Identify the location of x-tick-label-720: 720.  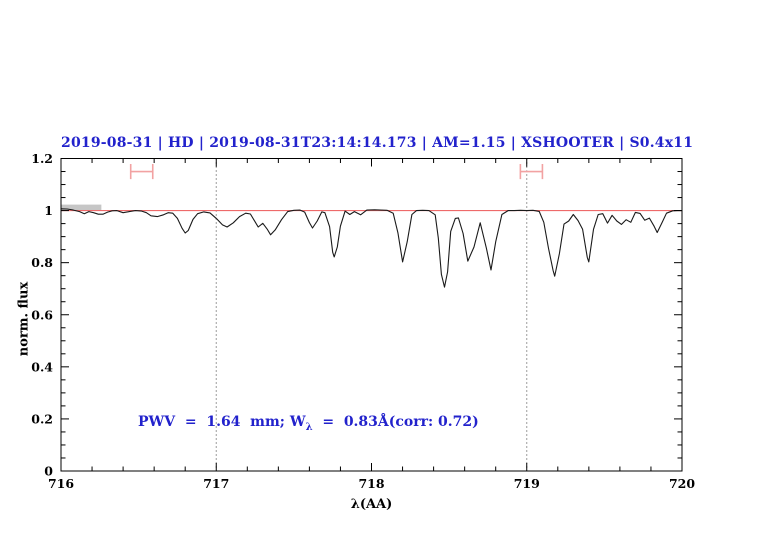
(682, 483).